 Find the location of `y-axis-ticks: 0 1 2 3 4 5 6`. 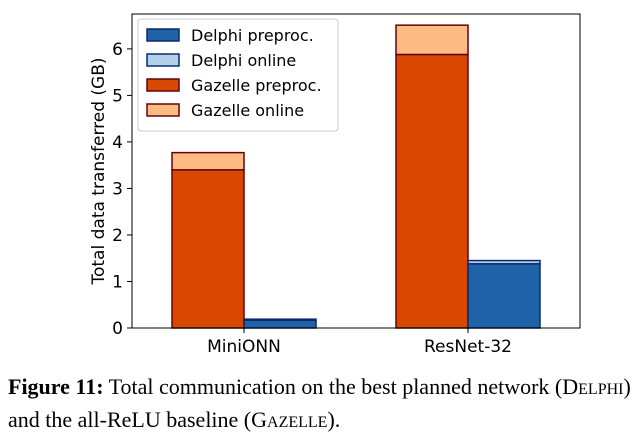

y-axis-ticks: 0 1 2 3 4 5 6 is located at coordinates (122, 189).